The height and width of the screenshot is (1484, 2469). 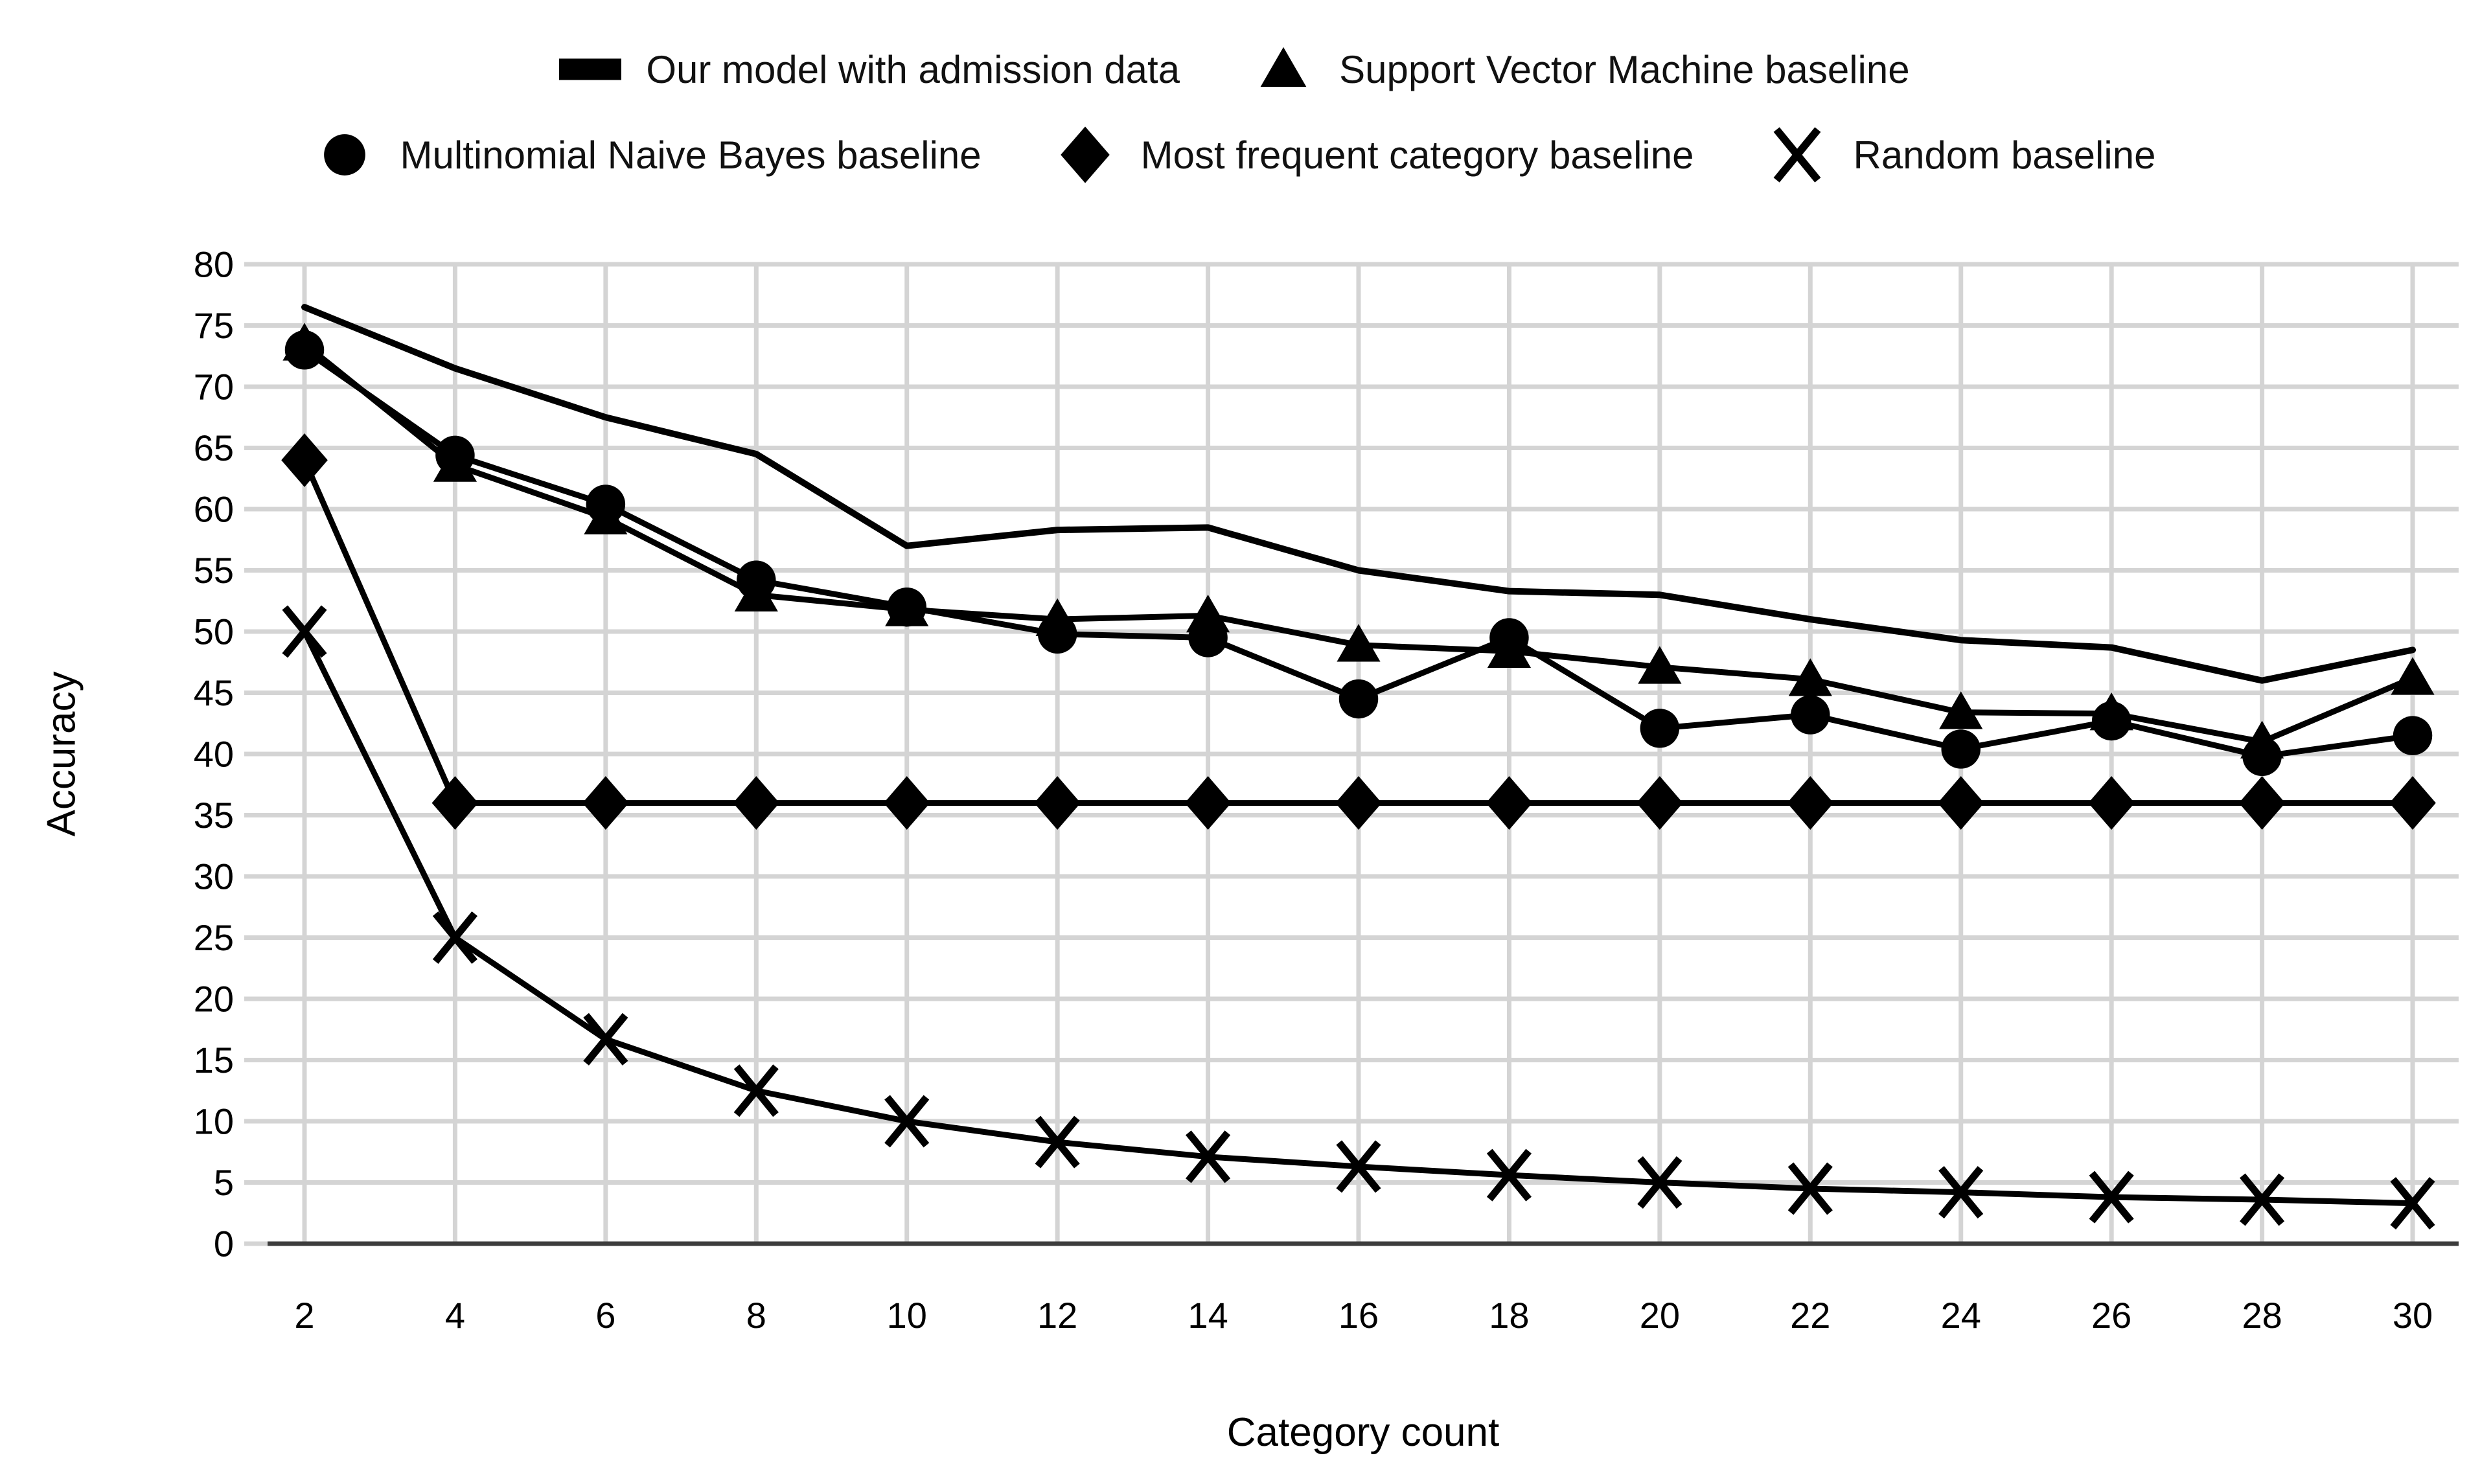 What do you see at coordinates (214, 1121) in the screenshot?
I see `y-axis-tick-label: 10` at bounding box center [214, 1121].